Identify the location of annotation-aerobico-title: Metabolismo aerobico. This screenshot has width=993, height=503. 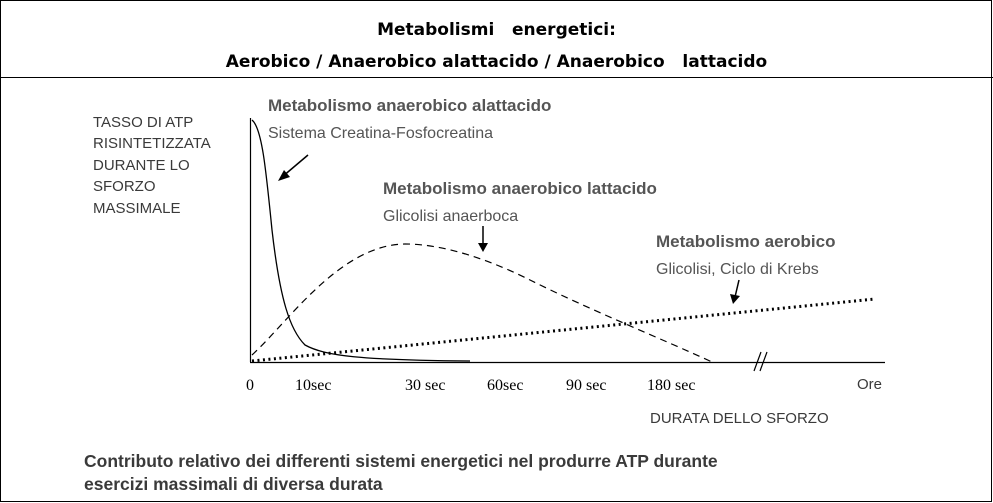
(745, 241).